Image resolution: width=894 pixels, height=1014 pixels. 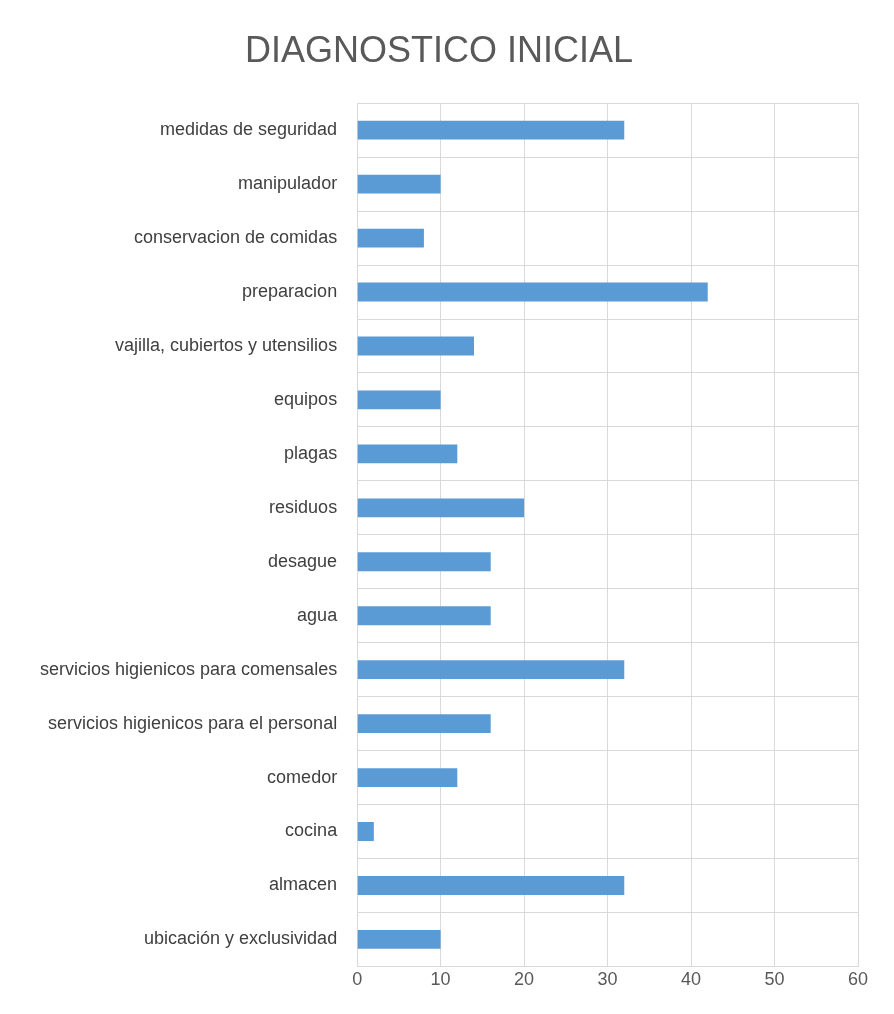 I want to click on y-tick-label: cocina, so click(x=312, y=830).